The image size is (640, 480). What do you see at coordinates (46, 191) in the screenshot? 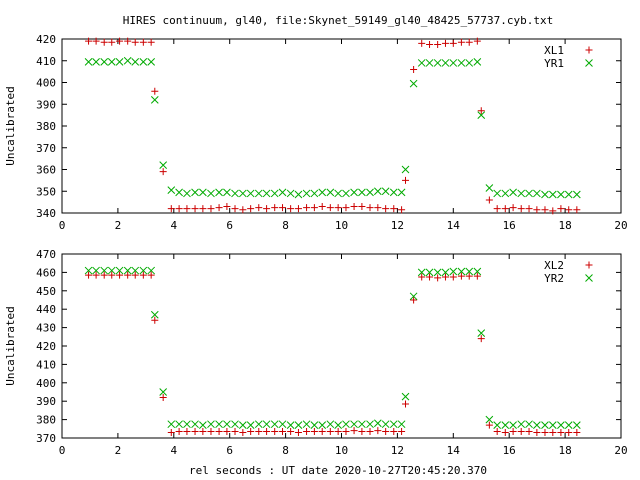
I see `y-tick-label: 350` at bounding box center [46, 191].